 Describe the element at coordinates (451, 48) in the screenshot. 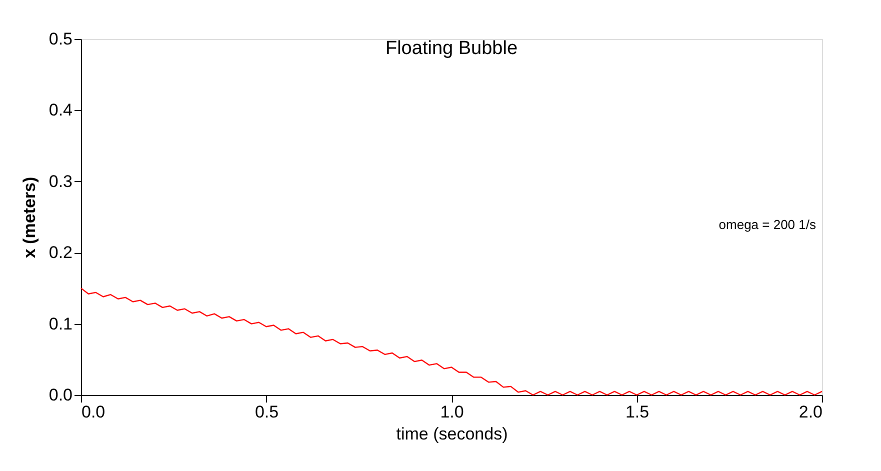

I see `chart-title: Floating Bubble` at that location.